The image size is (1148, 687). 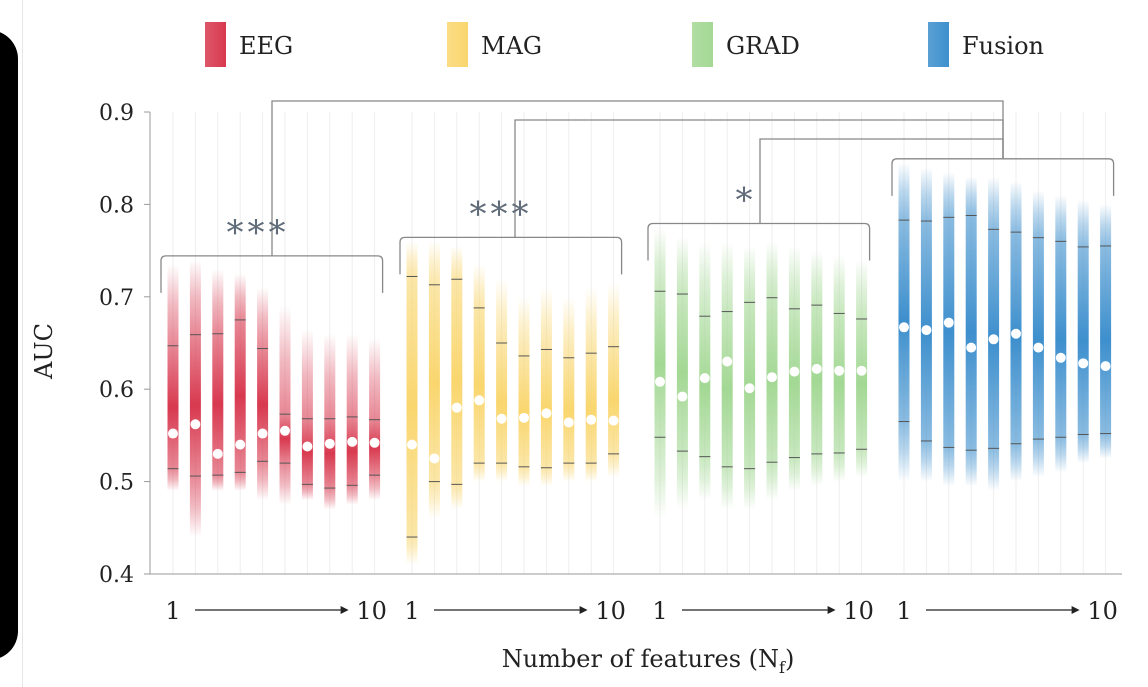 What do you see at coordinates (22, 343) in the screenshot?
I see `frame-divider` at bounding box center [22, 343].